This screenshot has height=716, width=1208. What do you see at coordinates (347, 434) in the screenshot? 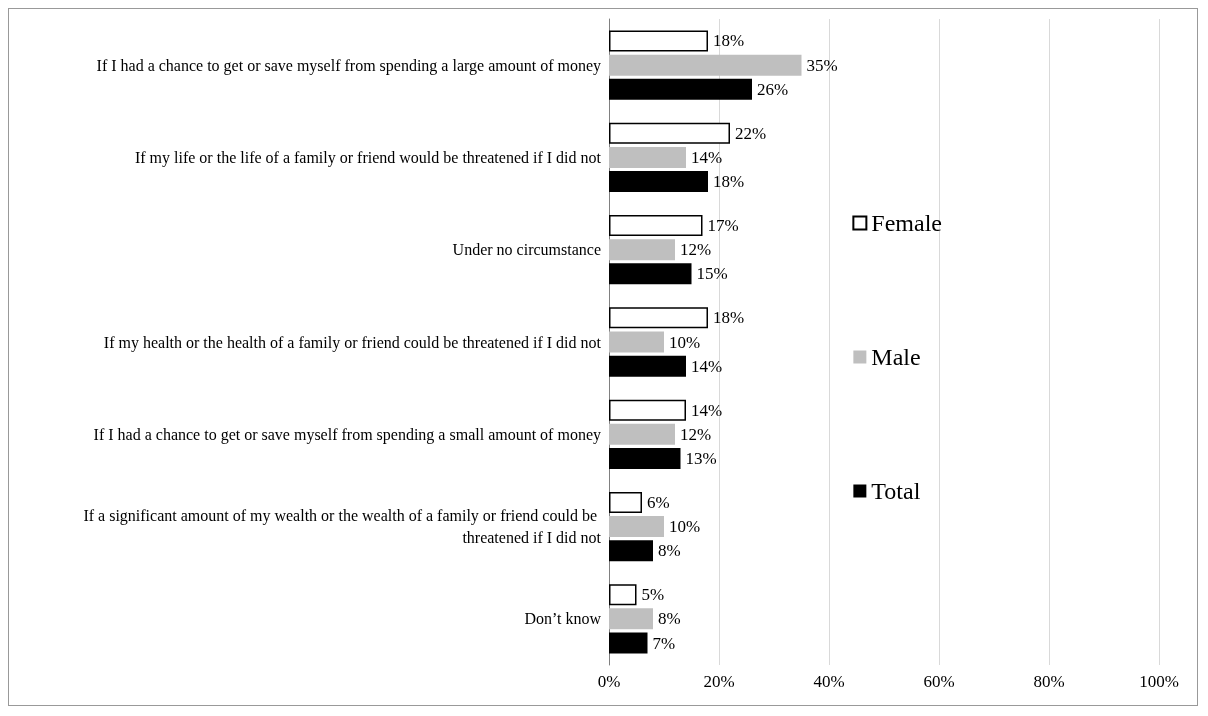
I see `y-tick-label: If I had a chance to get or save myself from spending a small amount of money` at bounding box center [347, 434].